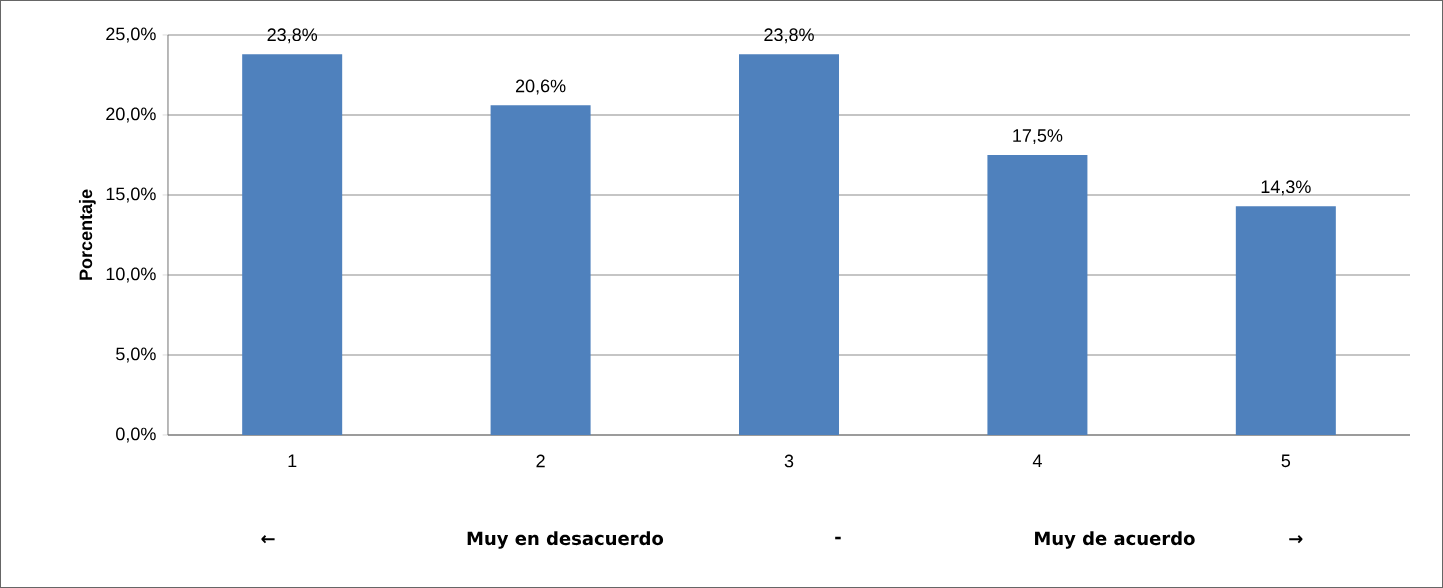 Image resolution: width=1443 pixels, height=588 pixels. I want to click on y-tick-label: 5,0%, so click(136, 355).